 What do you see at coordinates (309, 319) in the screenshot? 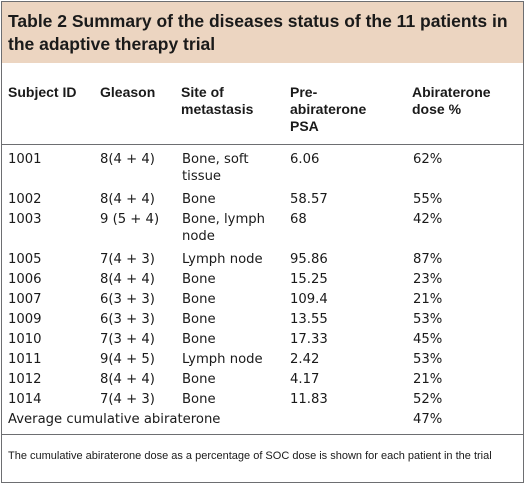
I see `cell-psa: 13.55` at bounding box center [309, 319].